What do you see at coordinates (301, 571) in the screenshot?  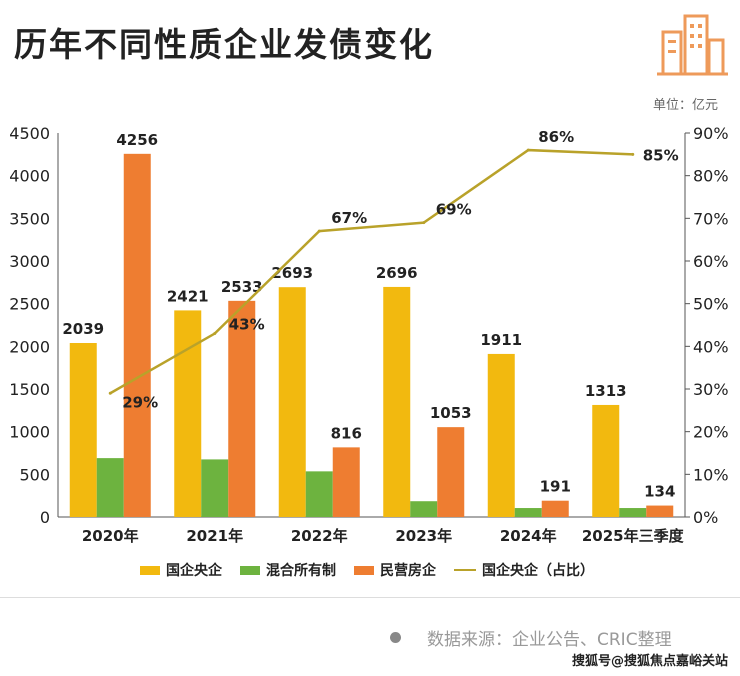 I see `legend-label: 混合所有制` at bounding box center [301, 571].